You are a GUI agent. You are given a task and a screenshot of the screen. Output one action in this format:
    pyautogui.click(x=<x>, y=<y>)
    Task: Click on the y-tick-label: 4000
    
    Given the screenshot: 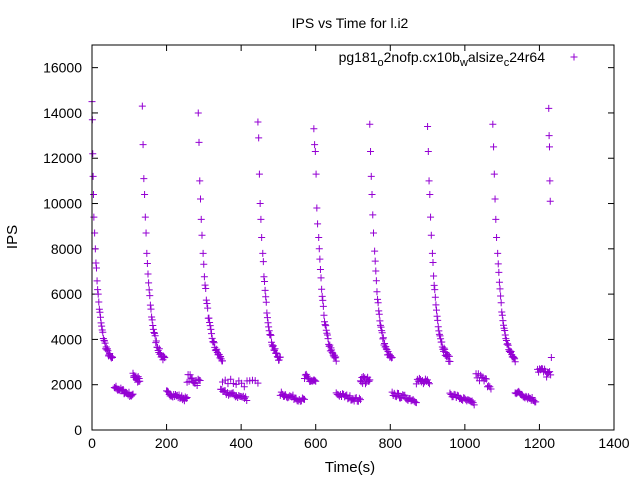 What is the action you would take?
    pyautogui.click(x=66, y=339)
    